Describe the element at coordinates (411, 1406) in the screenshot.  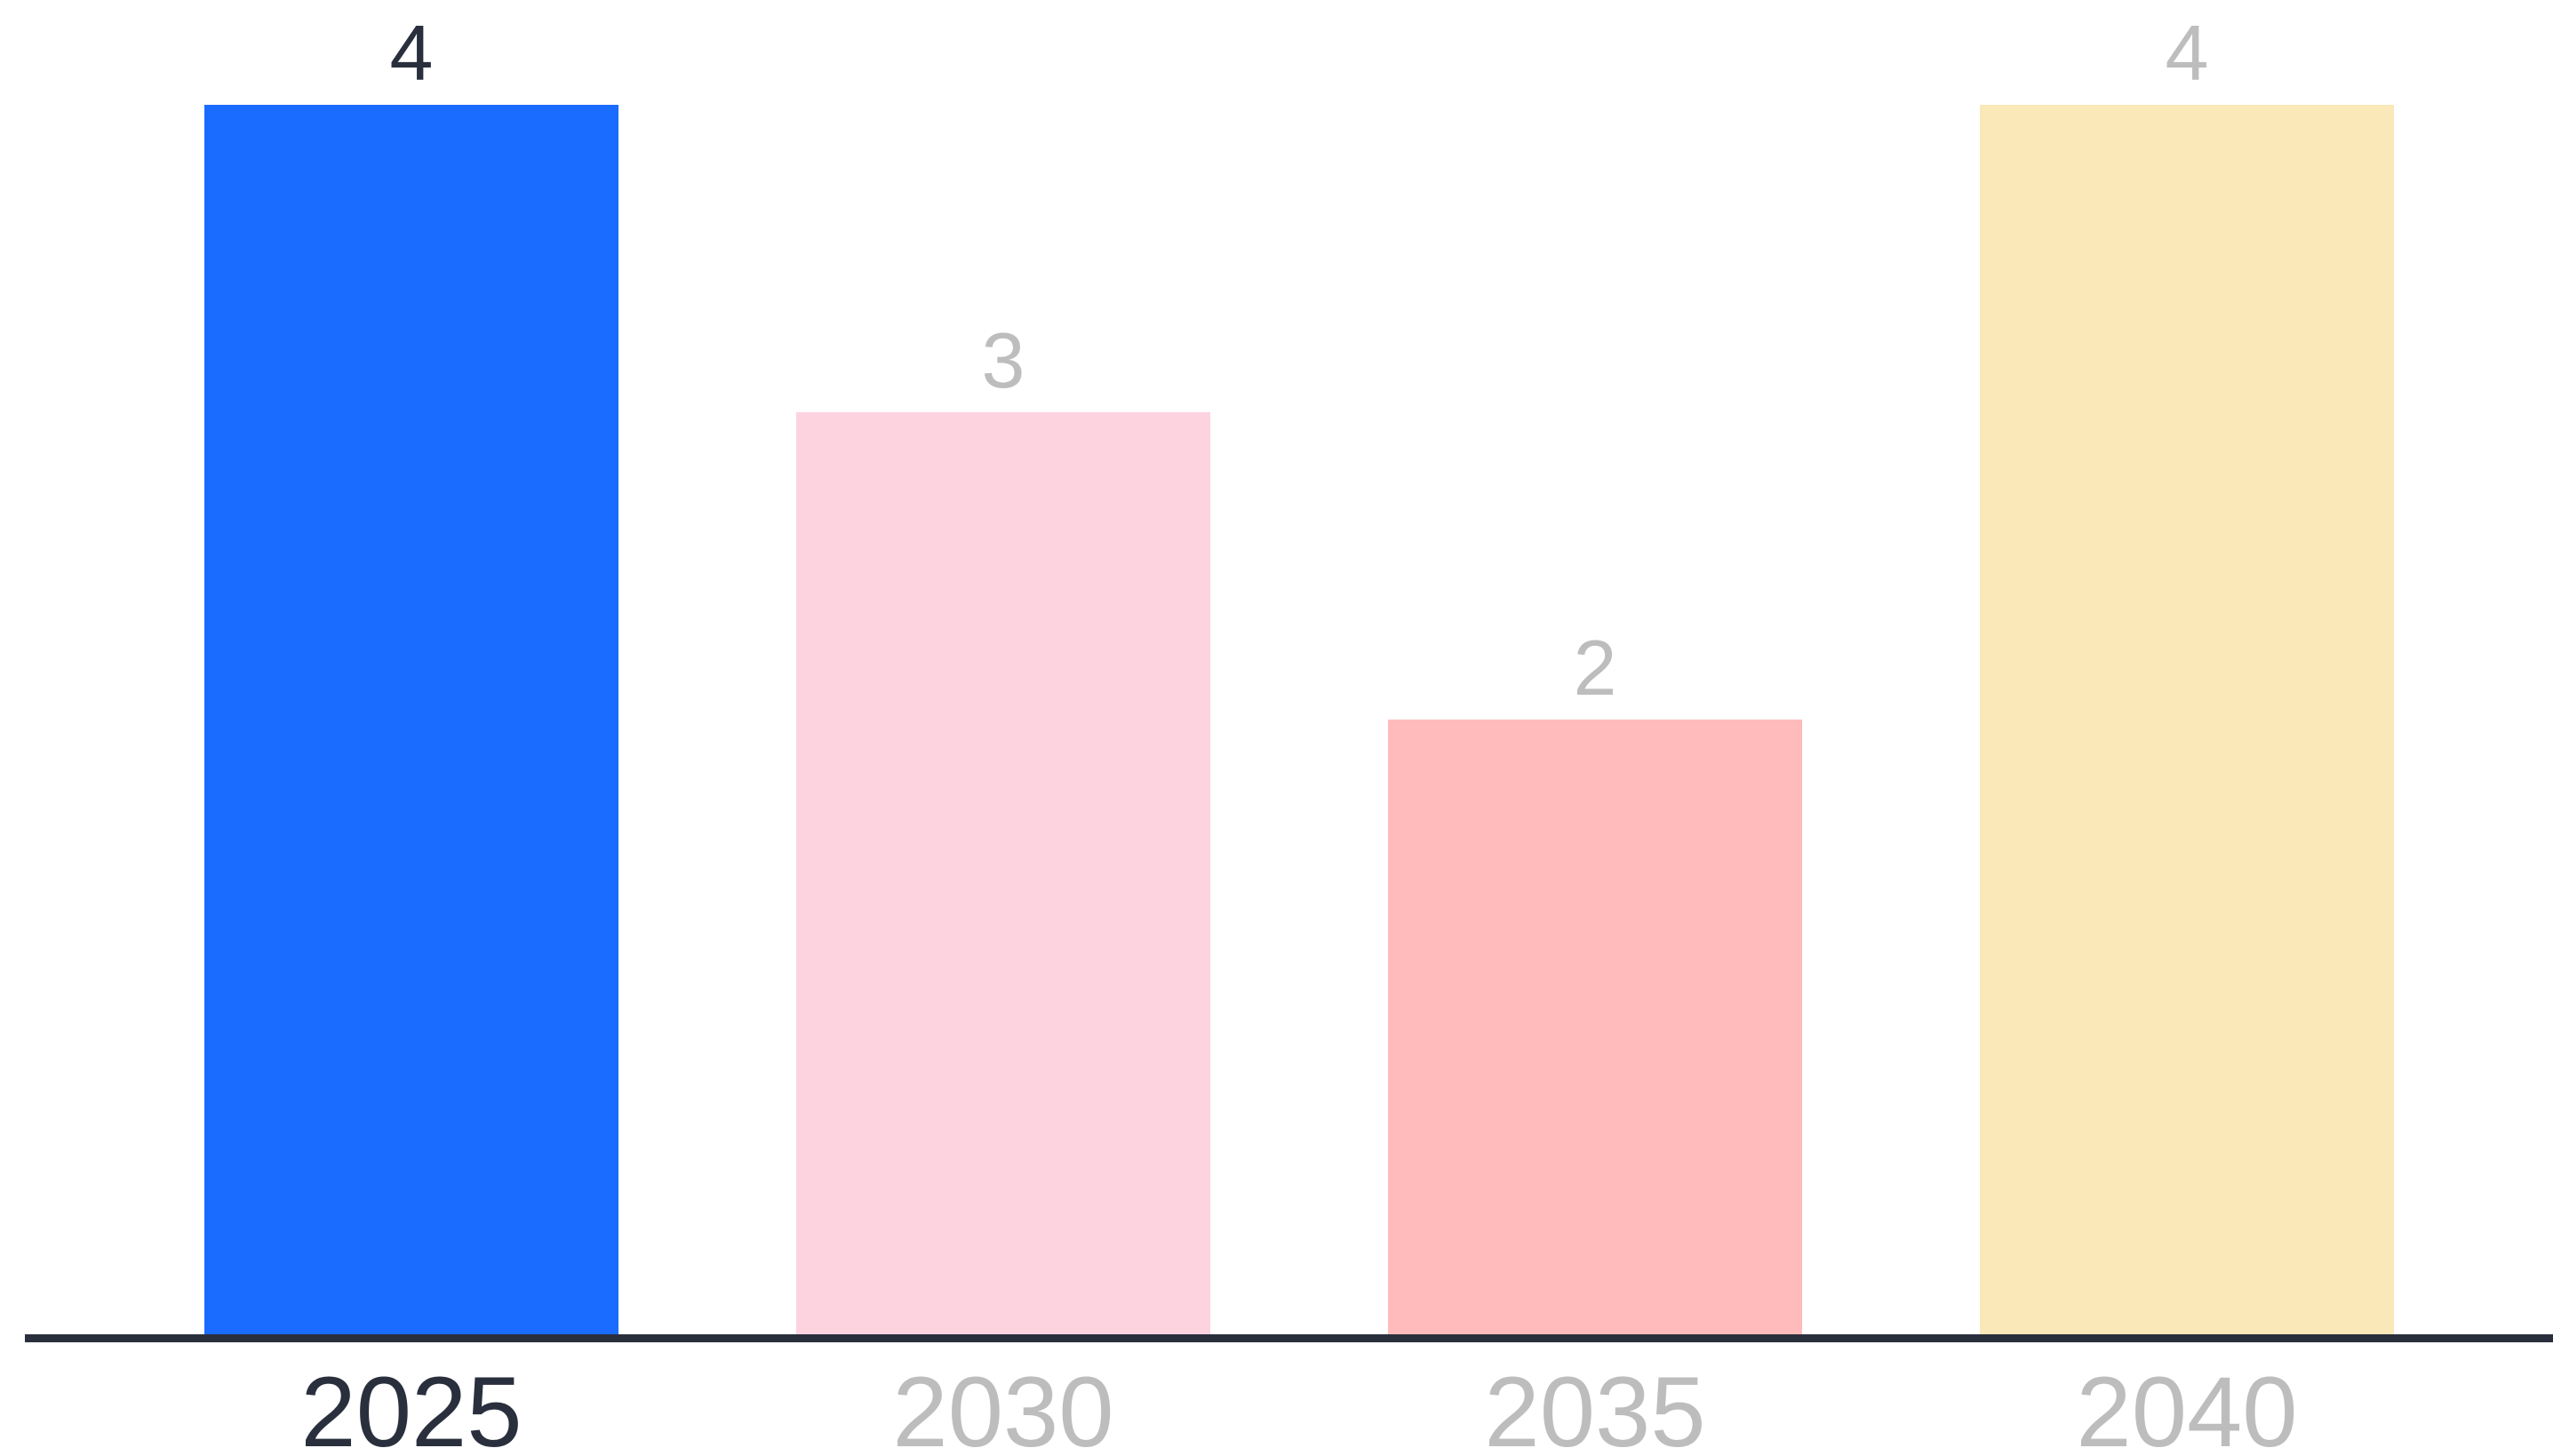
I see `x-tick-label-2025: 2025` at that location.